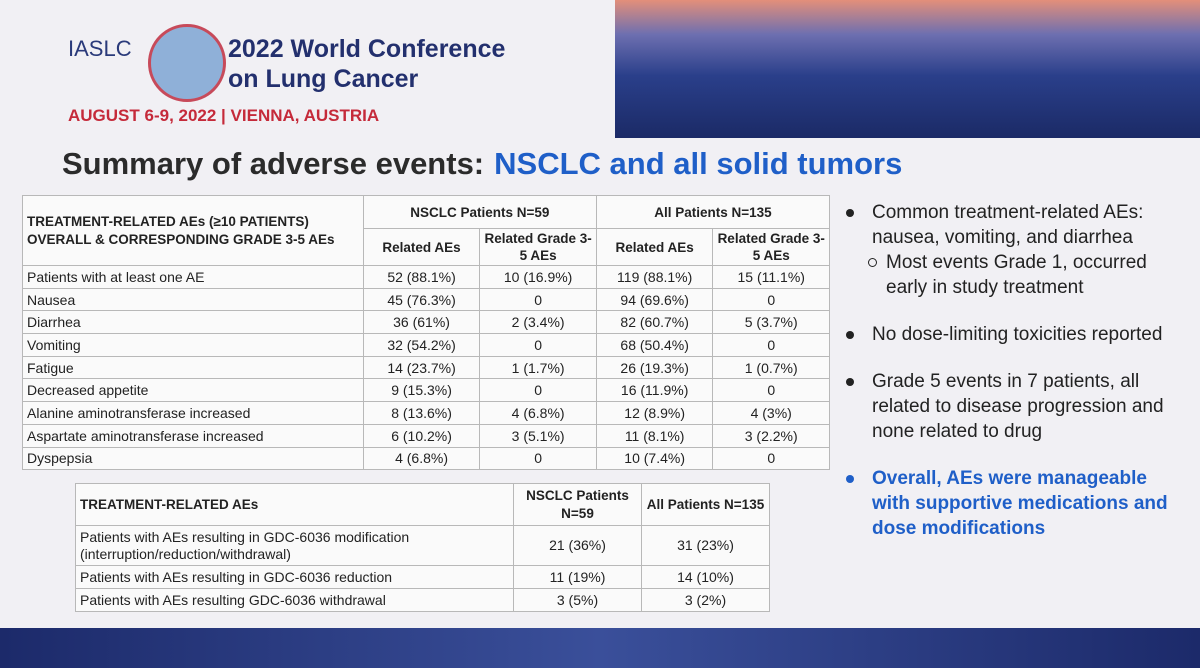 Image resolution: width=1200 pixels, height=668 pixels. What do you see at coordinates (421, 299) in the screenshot?
I see `cell: 45 (76.3%)` at bounding box center [421, 299].